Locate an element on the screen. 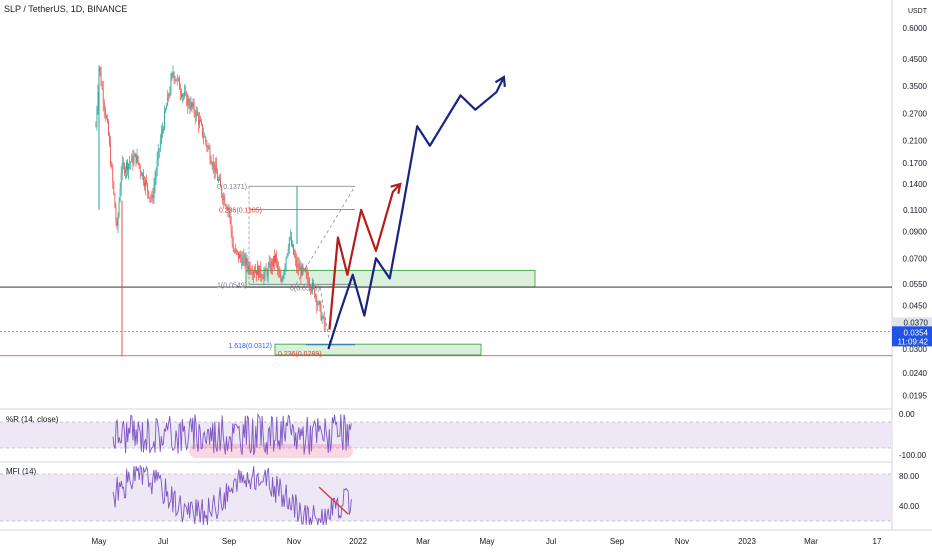  blue-path-arrowhead is located at coordinates (500, 81).